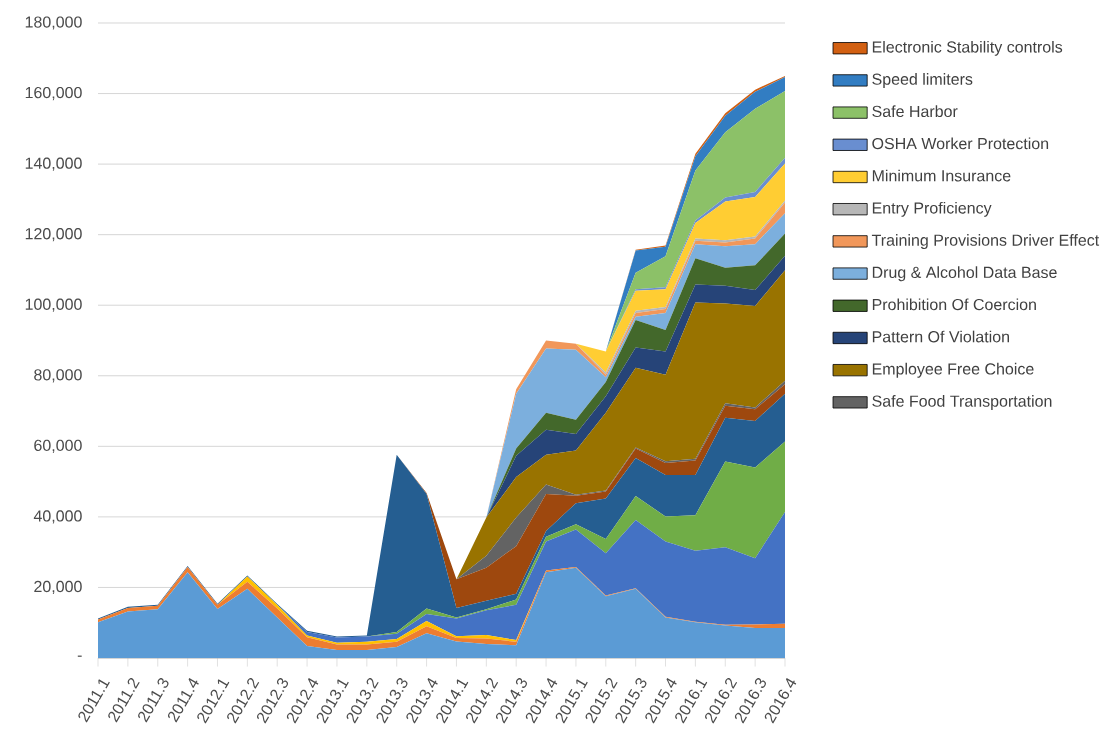 This screenshot has height=744, width=1111. Describe the element at coordinates (915, 111) in the screenshot. I see `legend-label: Safe Harbor` at that location.